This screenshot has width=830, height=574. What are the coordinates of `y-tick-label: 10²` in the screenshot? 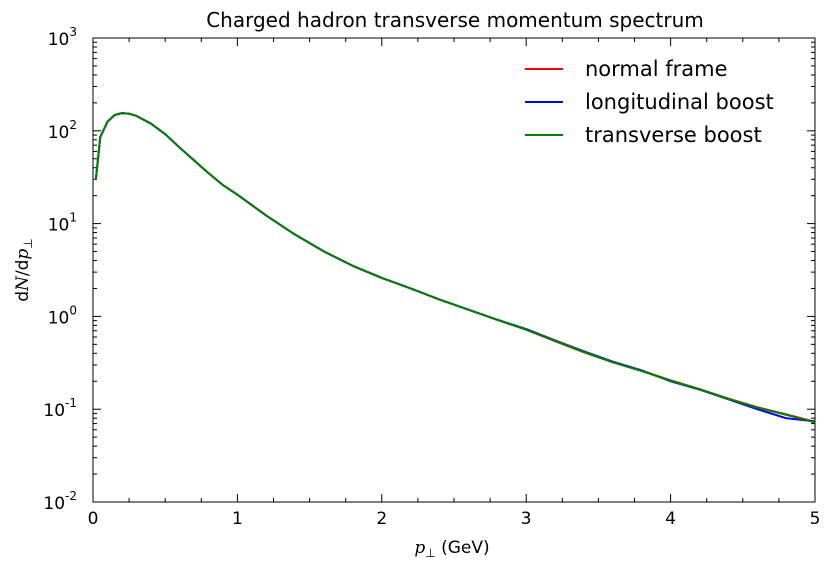 It's located at (62, 130).